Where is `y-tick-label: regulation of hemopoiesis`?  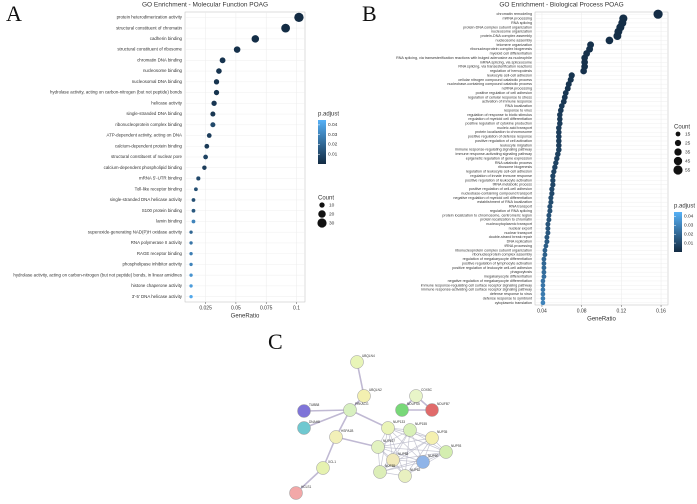
y-tick-label: regulation of hemopoiesis is located at coordinates (511, 71).